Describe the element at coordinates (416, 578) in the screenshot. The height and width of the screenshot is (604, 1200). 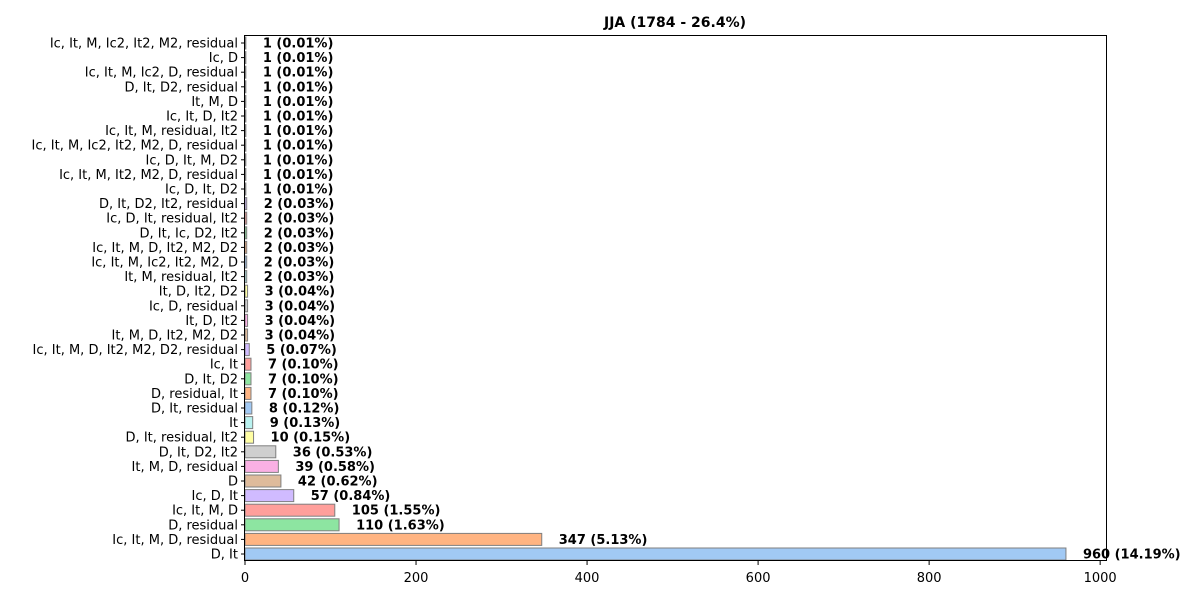
I see `x-tick-label: 200` at that location.